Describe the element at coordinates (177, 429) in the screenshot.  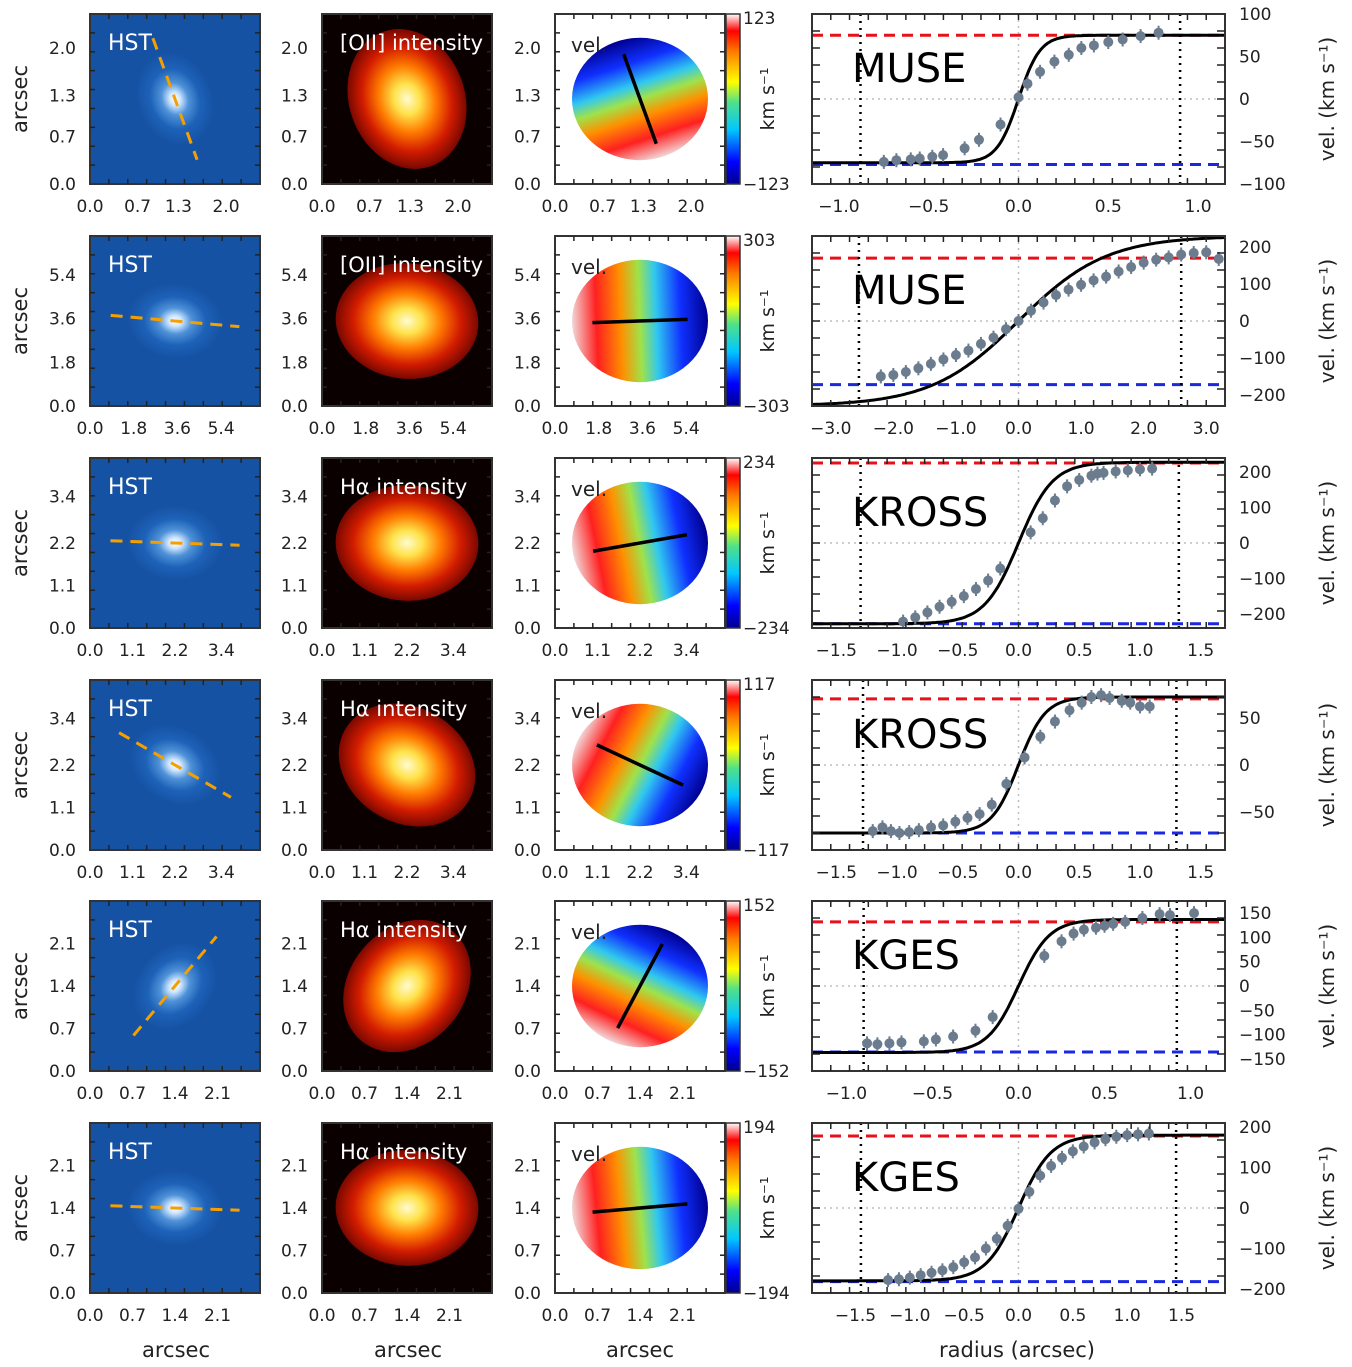
I see `x-tick-label: 3.6` at that location.